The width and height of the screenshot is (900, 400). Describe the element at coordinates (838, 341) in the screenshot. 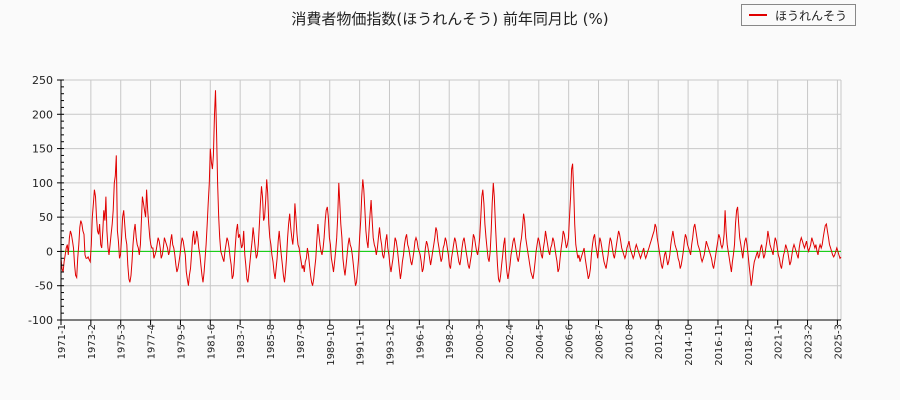

I see `svg-text: 2025-3` at that location.